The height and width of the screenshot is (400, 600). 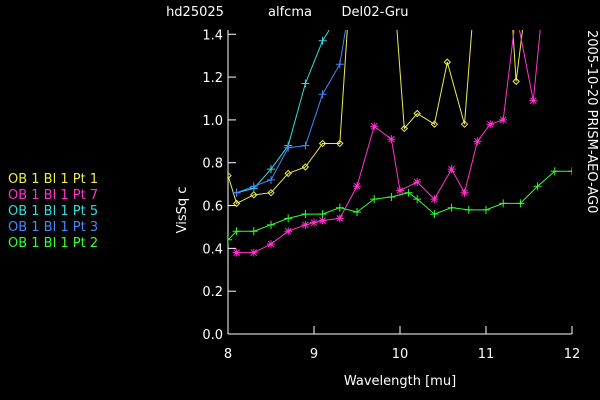 I want to click on legend-entry: OB 1 Bl 1 Pt 2, so click(x=53, y=243).